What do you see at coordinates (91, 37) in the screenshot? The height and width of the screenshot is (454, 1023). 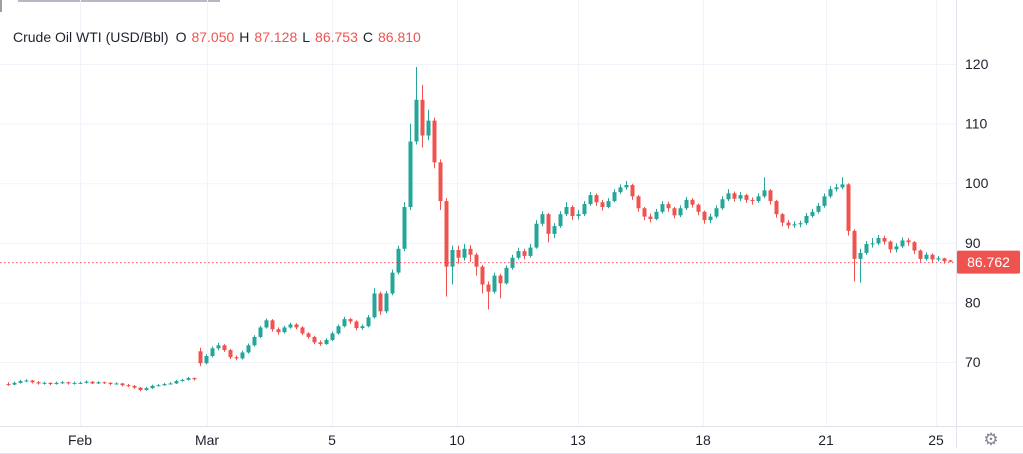 I see `symbol-title: Crude Oil WTI (USD/Bbl)` at bounding box center [91, 37].